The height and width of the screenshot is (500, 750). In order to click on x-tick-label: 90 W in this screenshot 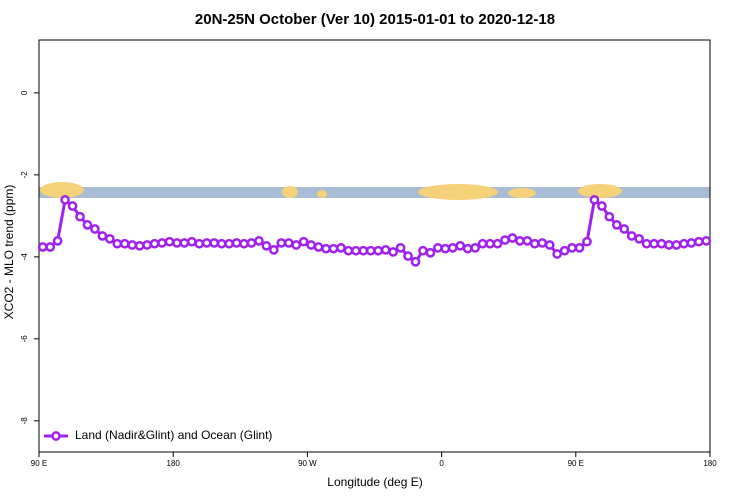, I will do `click(307, 463)`.